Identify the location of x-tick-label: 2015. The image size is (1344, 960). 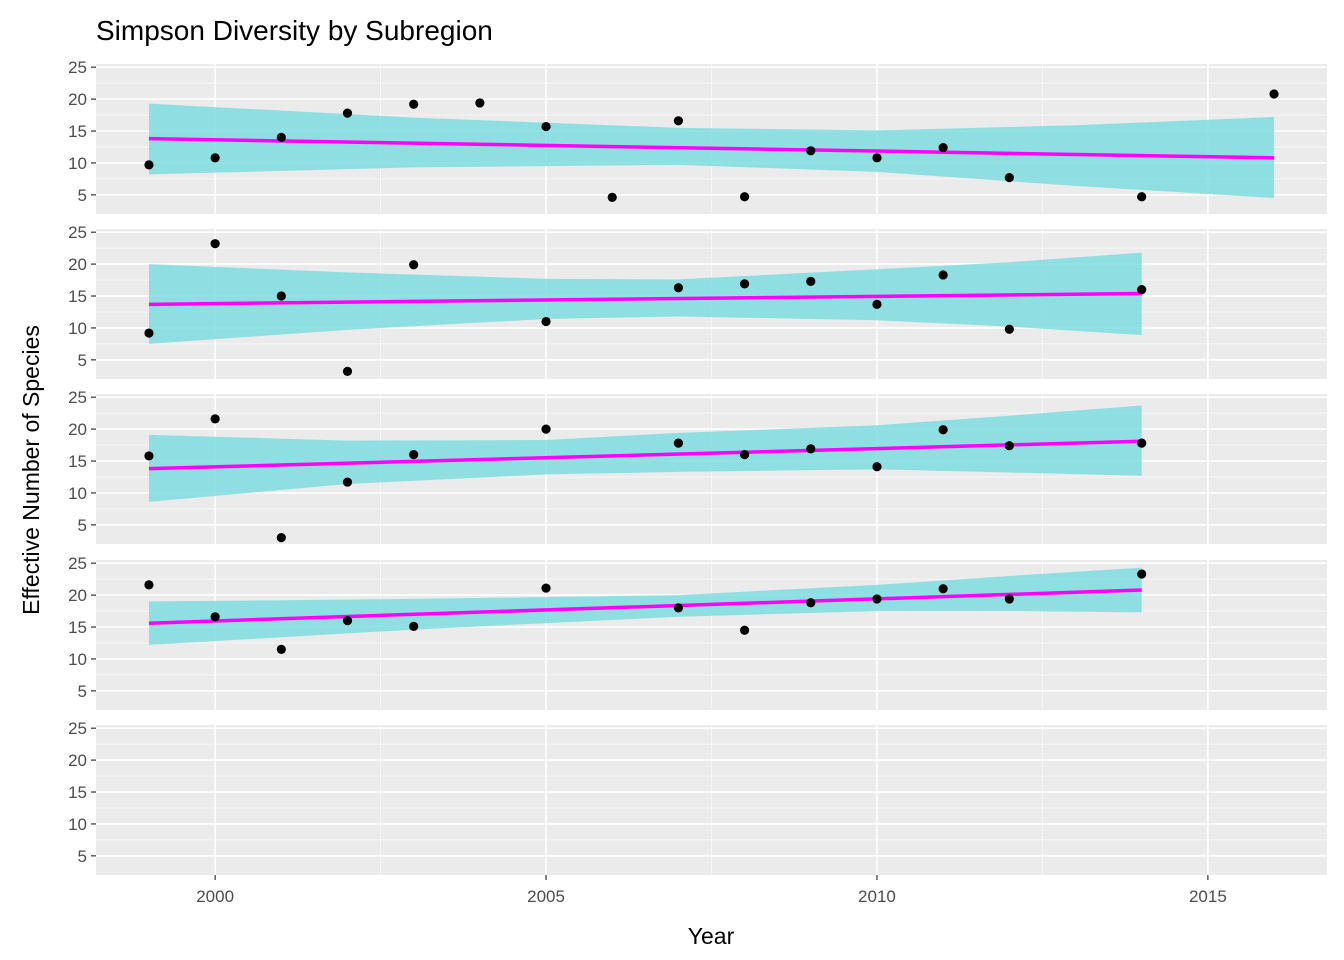
(1208, 896).